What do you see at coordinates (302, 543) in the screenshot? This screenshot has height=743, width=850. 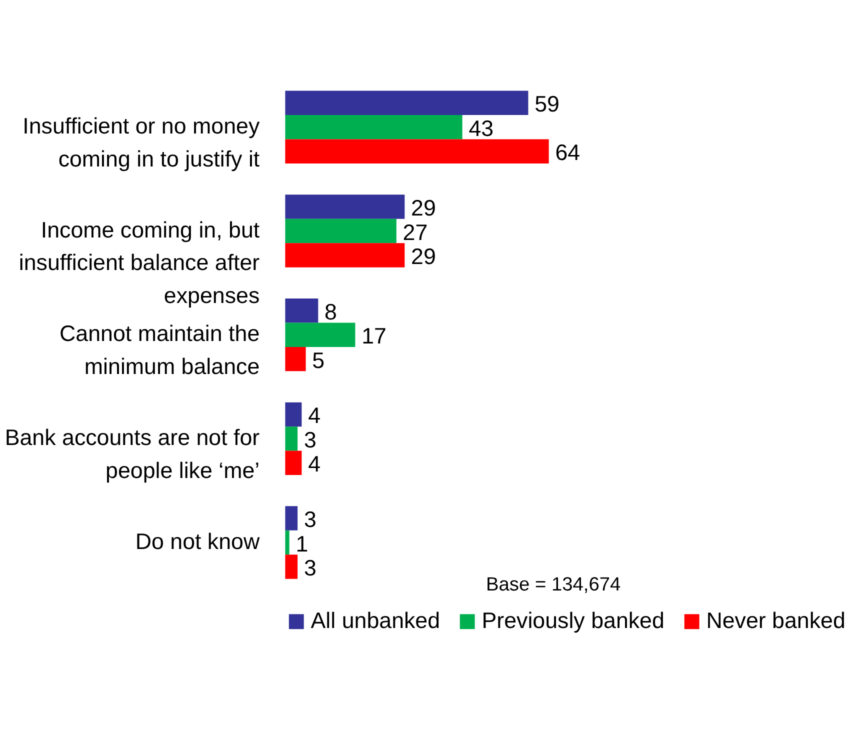 I see `data-label: 1` at bounding box center [302, 543].